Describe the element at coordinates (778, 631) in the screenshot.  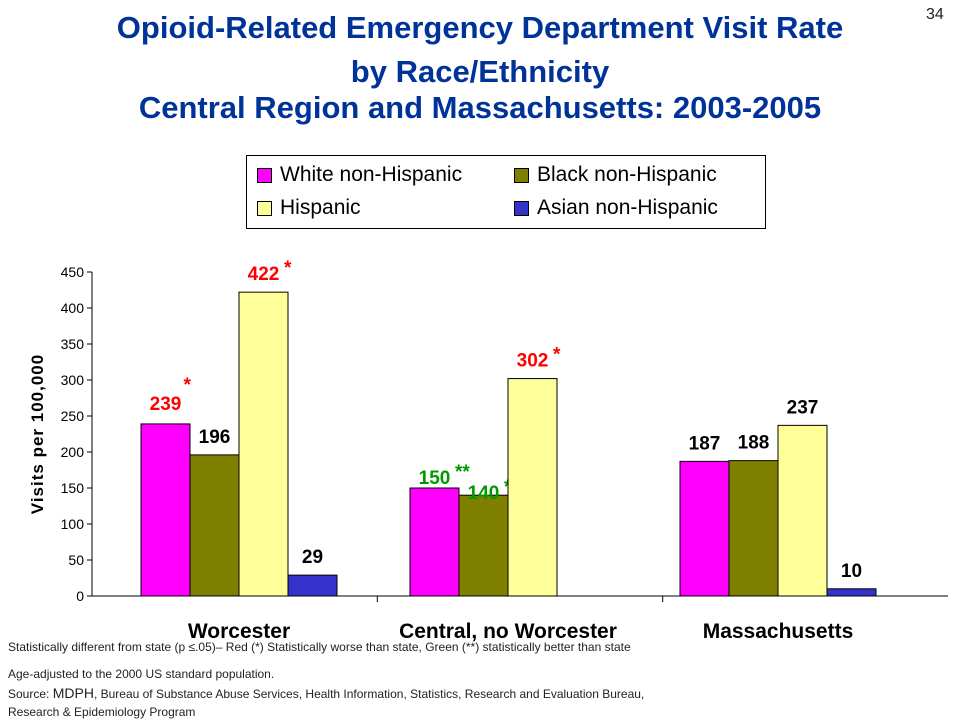
I see `x-category-label: Massachusetts` at that location.